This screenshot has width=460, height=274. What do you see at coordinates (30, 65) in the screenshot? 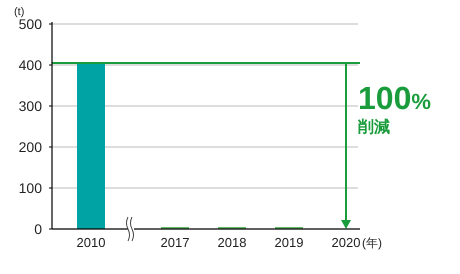
I see `y-tick-label: 400` at bounding box center [30, 65].